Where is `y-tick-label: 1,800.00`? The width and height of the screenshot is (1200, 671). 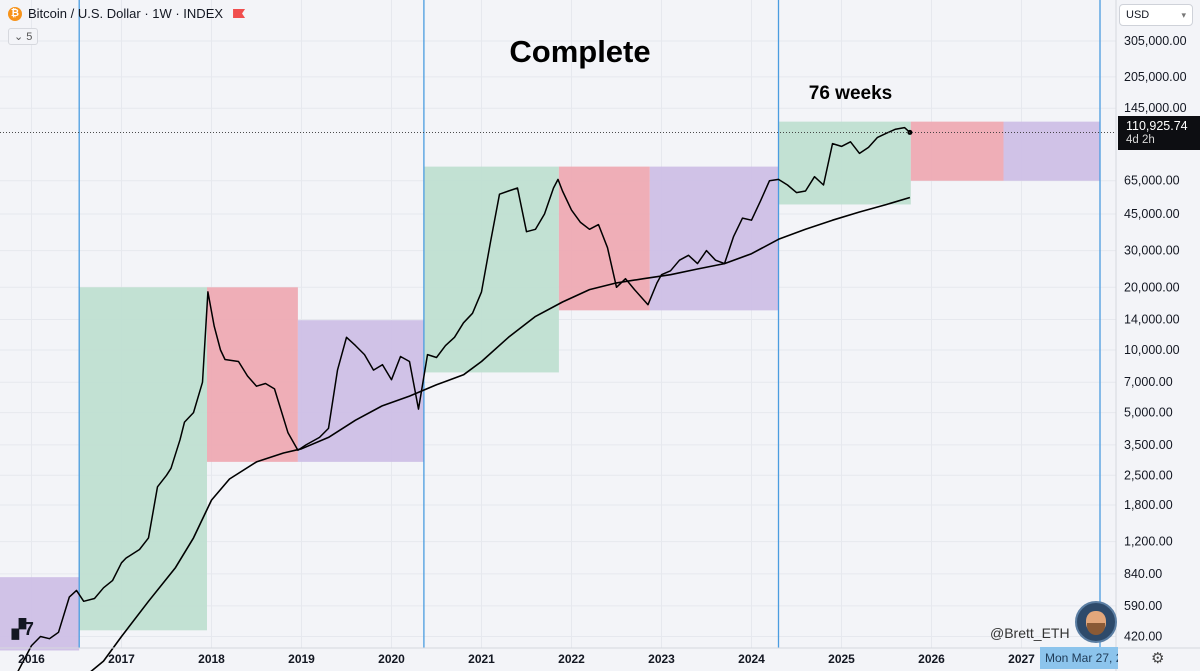
y-tick-label: 1,800.00 is located at coordinates (1148, 505).